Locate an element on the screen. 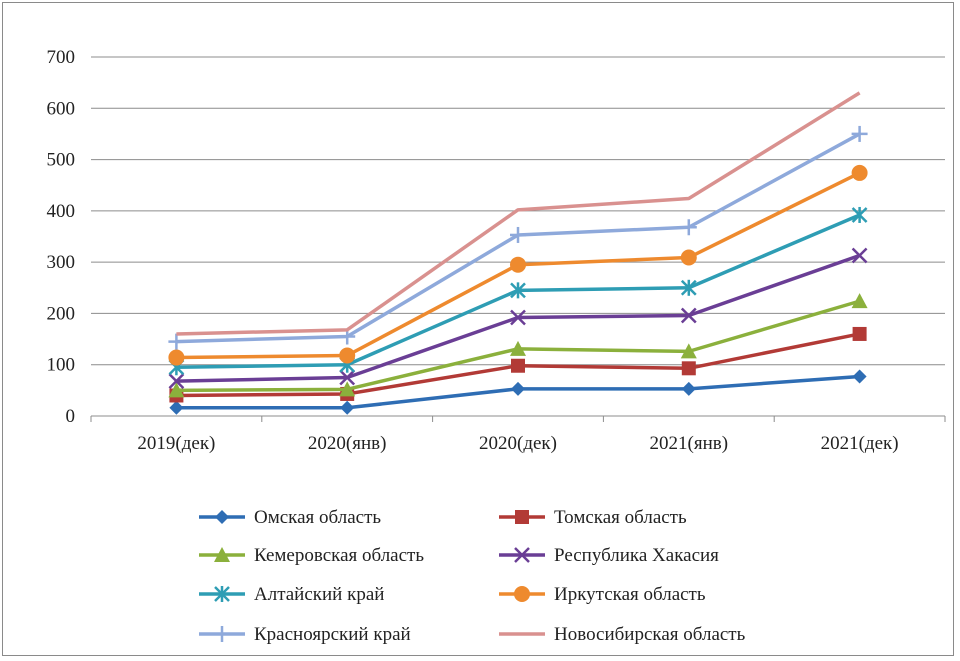 The width and height of the screenshot is (960, 661). legend-item: Новосибирская область is located at coordinates (622, 634).